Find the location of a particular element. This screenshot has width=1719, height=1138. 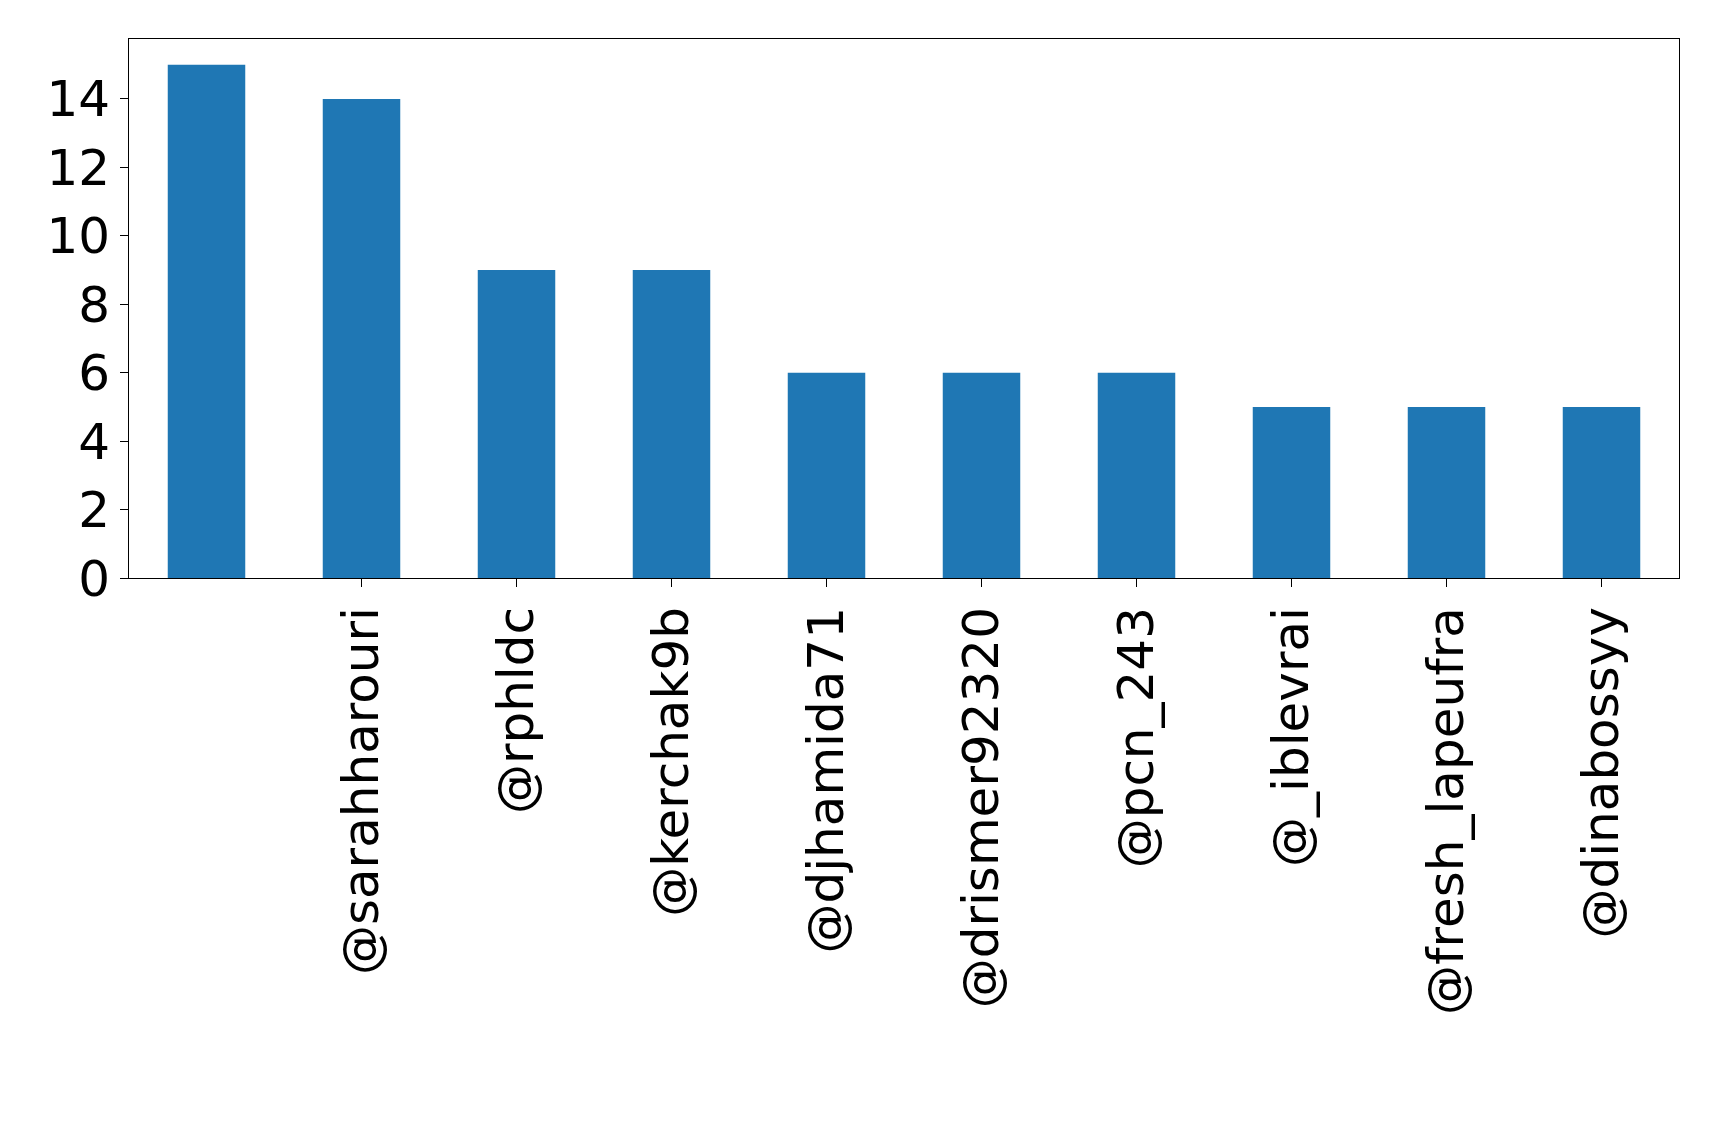

y-tick-label: 14 is located at coordinates (78, 99).